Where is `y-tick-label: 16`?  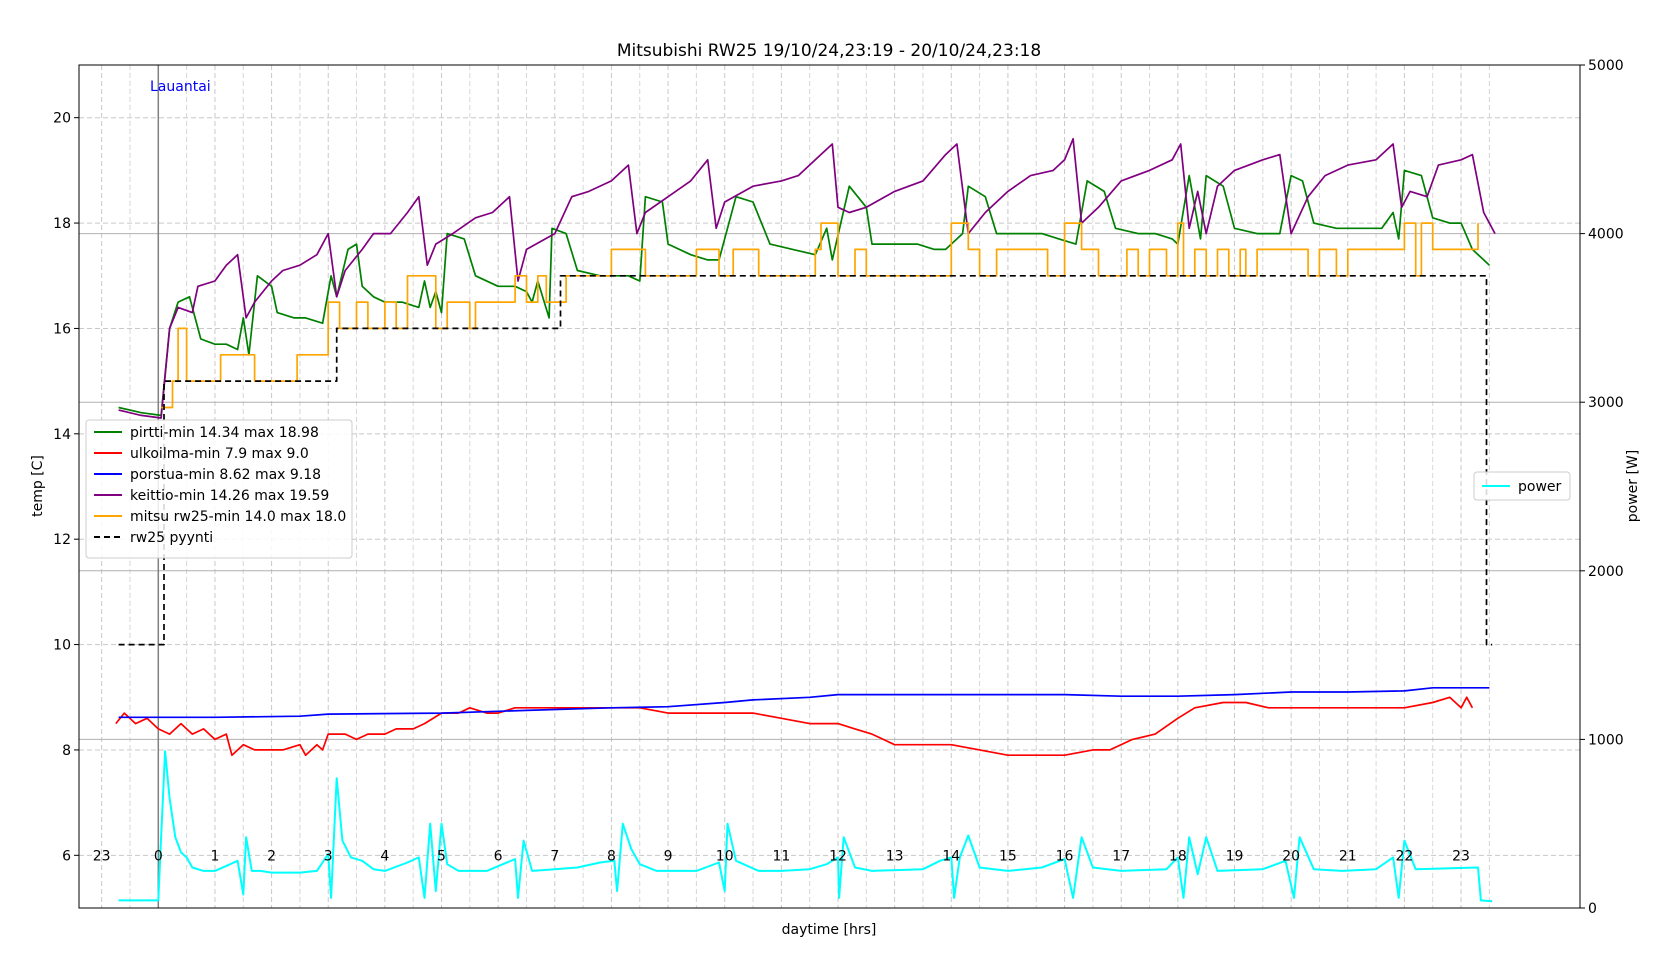 y-tick-label: 16 is located at coordinates (62, 329).